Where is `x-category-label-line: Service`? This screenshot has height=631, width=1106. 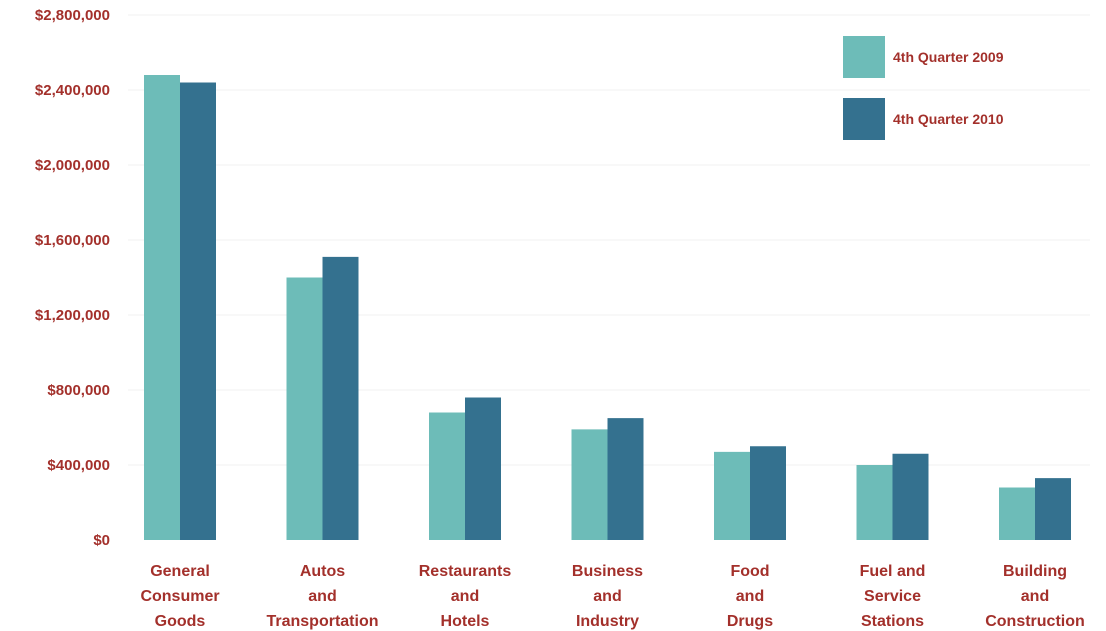 x-category-label-line: Service is located at coordinates (892, 596).